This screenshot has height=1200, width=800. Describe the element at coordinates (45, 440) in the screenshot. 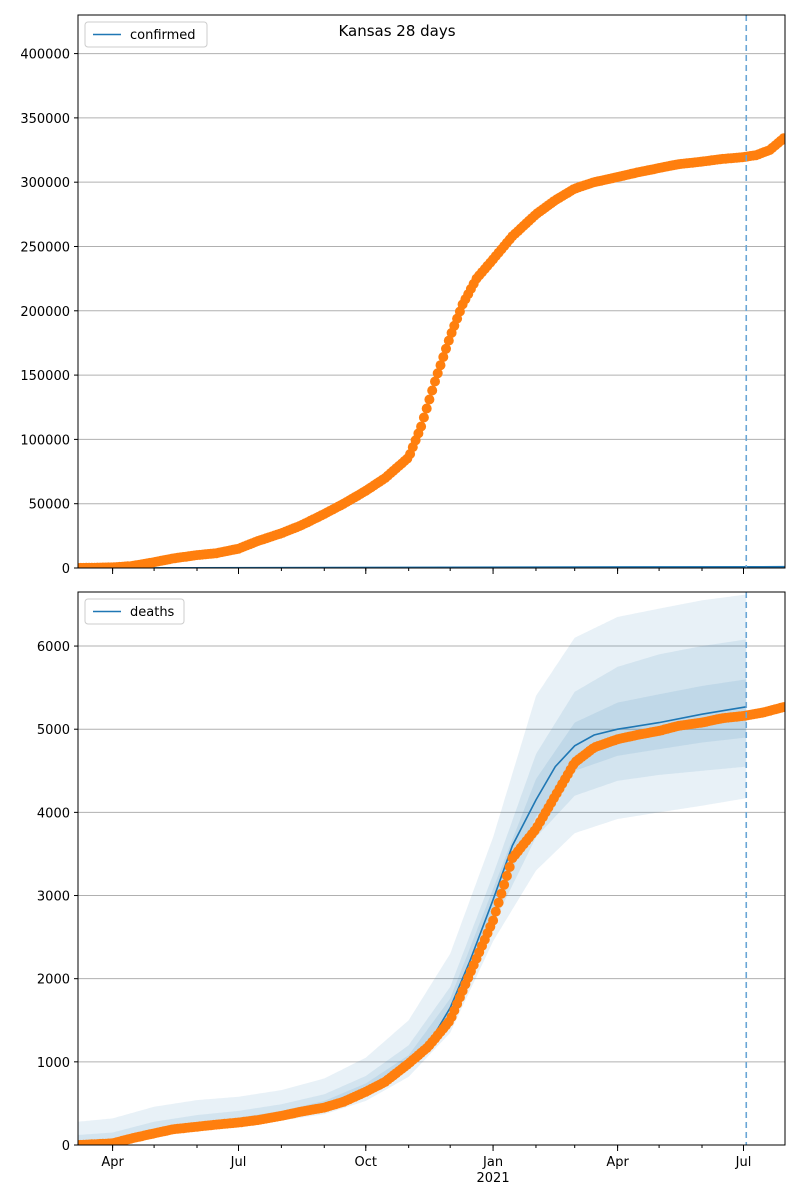

I see `y-tick-label: 100000` at that location.